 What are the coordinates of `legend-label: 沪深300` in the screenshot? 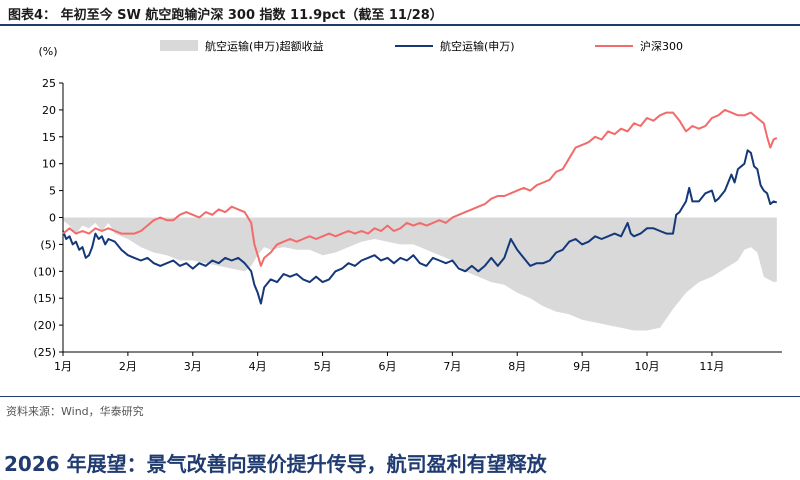 It's located at (661, 46).